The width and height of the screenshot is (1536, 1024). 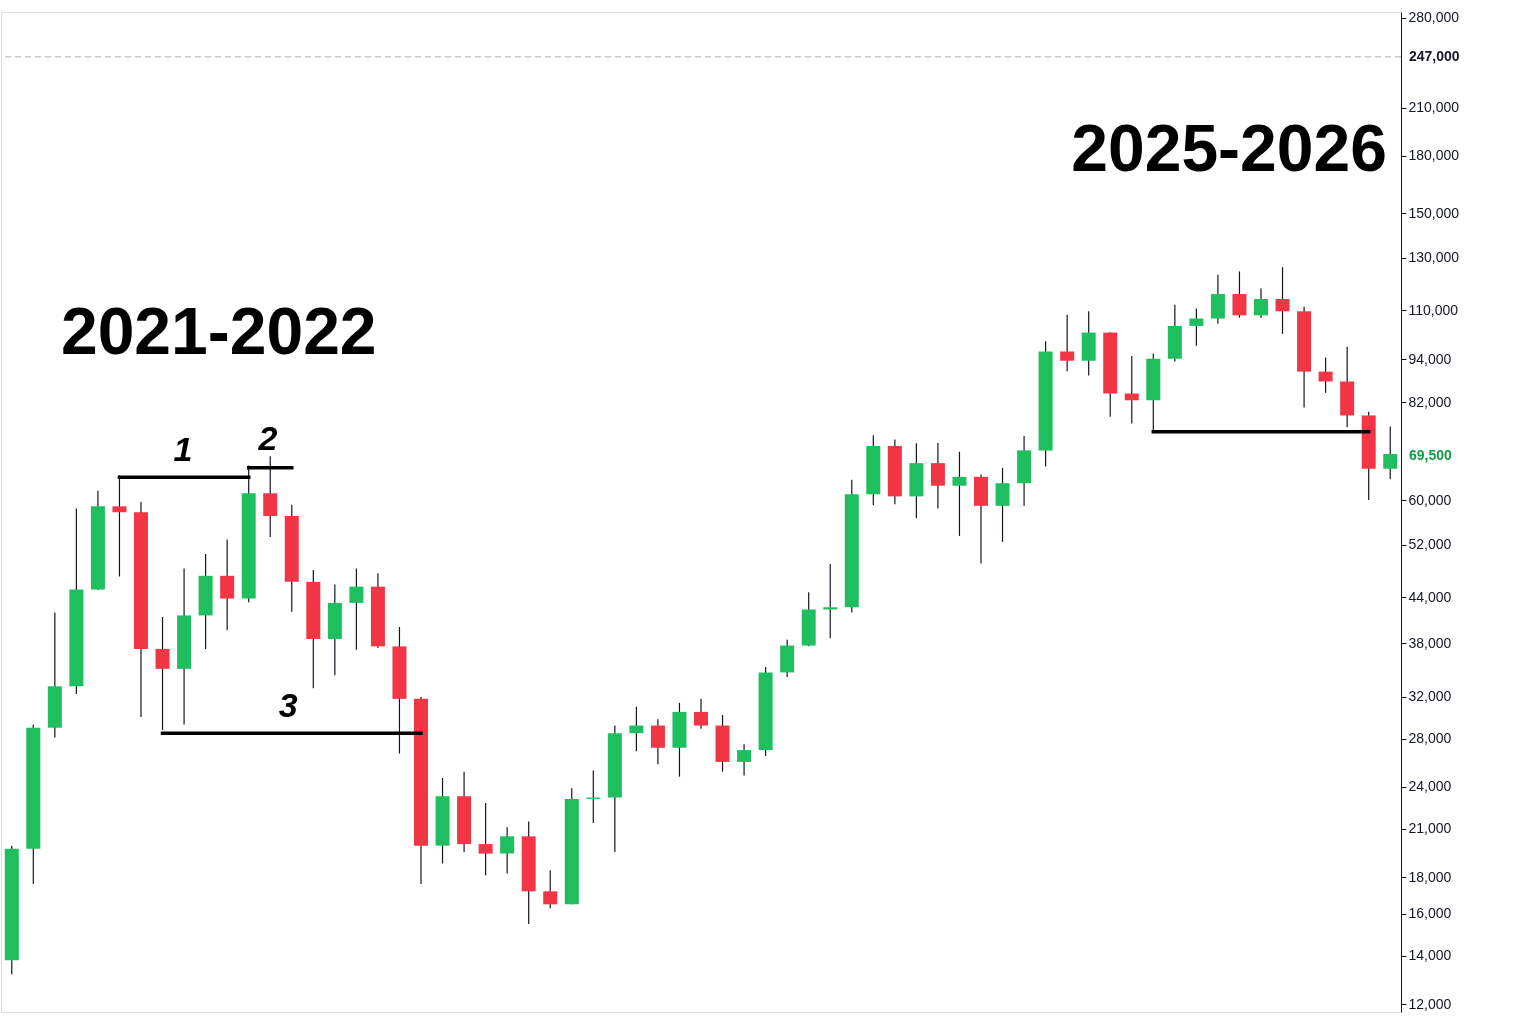 I want to click on y-tick-label: 16,000, so click(x=1430, y=913).